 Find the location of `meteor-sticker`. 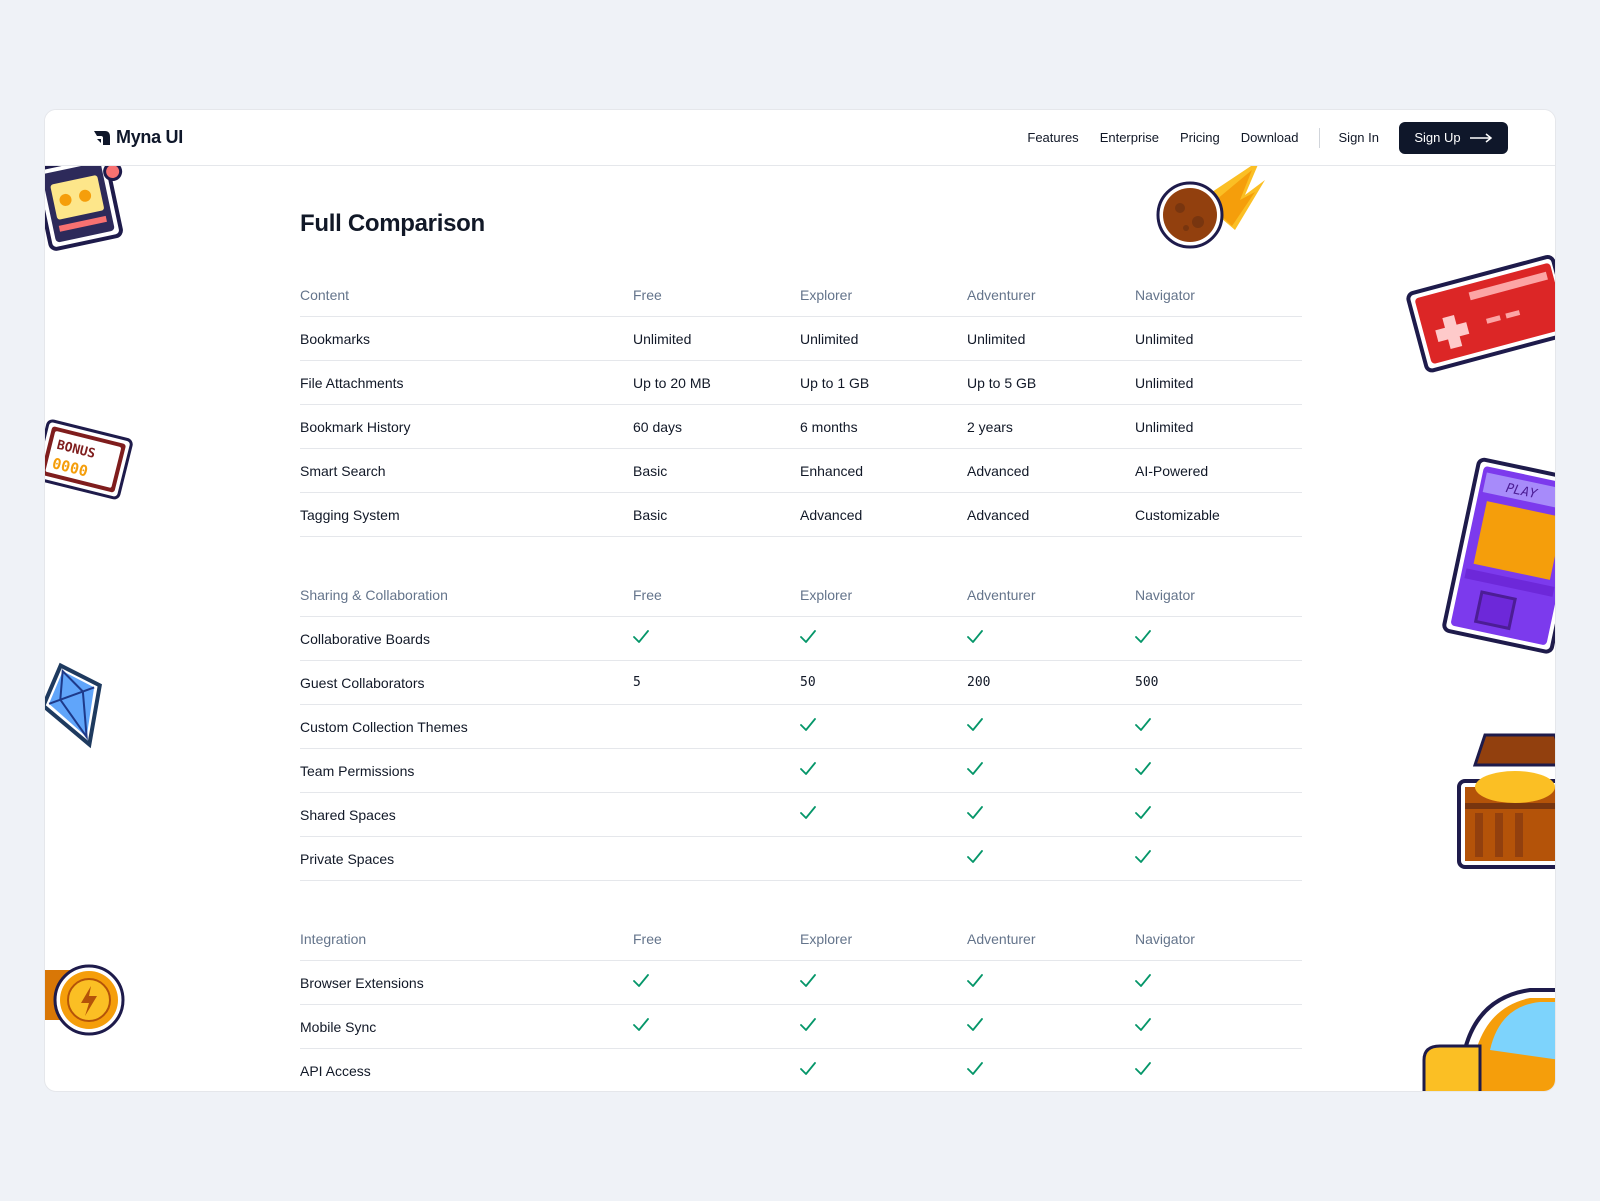

meteor-sticker is located at coordinates (1210, 204).